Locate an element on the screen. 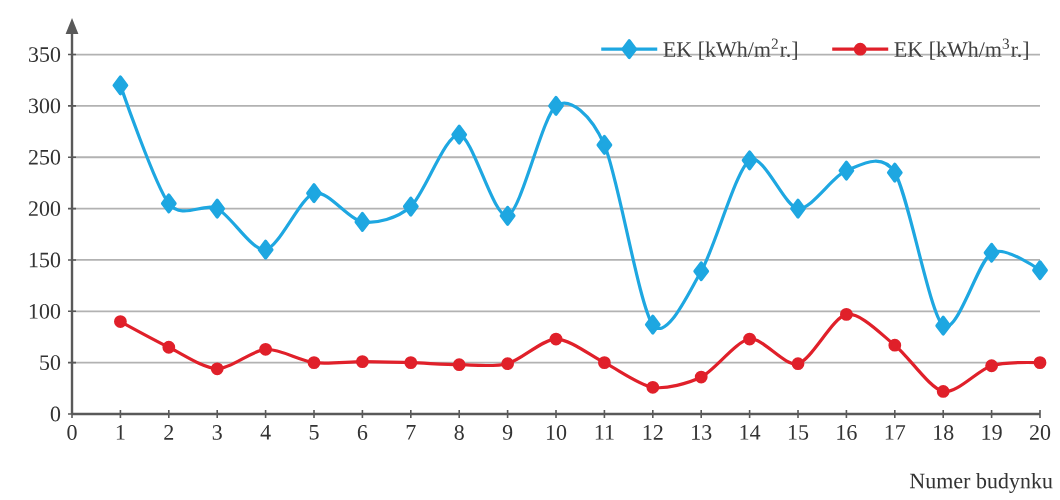  x-axis-title: Numer budynku is located at coordinates (981, 482).